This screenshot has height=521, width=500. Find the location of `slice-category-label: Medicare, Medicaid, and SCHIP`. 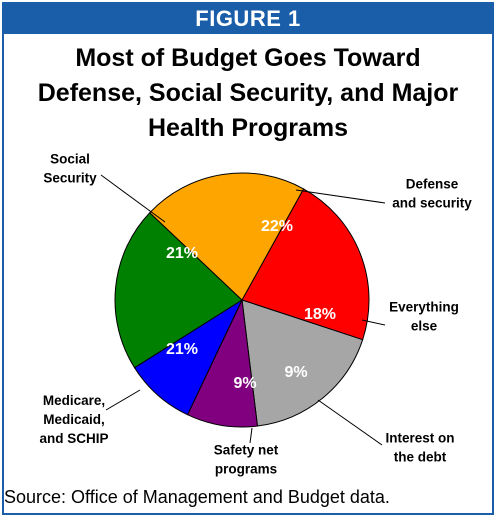

slice-category-label: Medicare, Medicaid, and SCHIP is located at coordinates (73, 419).